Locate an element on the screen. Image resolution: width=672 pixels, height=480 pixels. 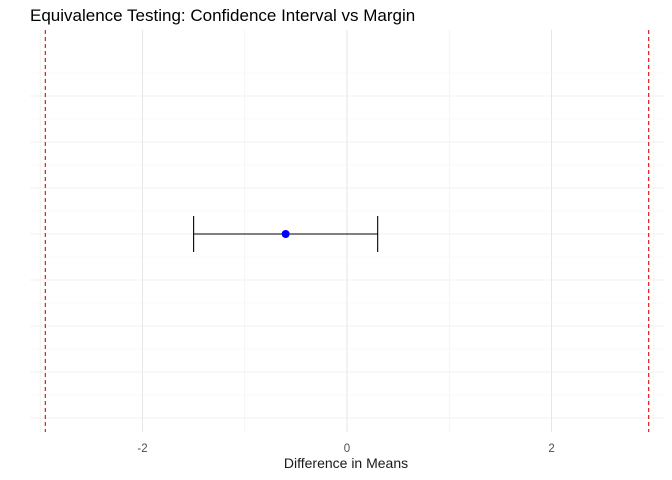
estimate-points is located at coordinates (285, 234).